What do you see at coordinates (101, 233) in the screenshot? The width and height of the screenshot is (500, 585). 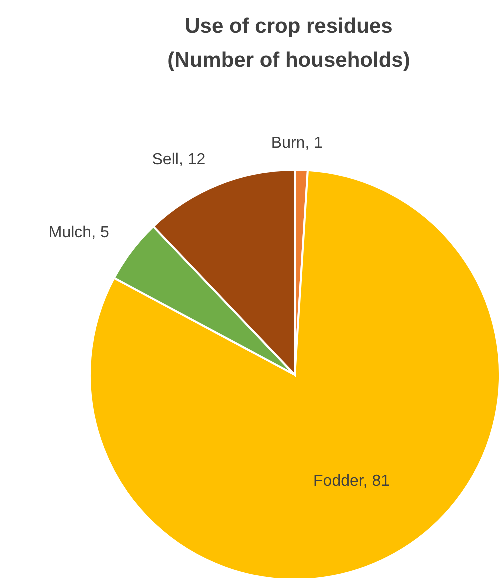 I see `data-label: , 5` at bounding box center [101, 233].